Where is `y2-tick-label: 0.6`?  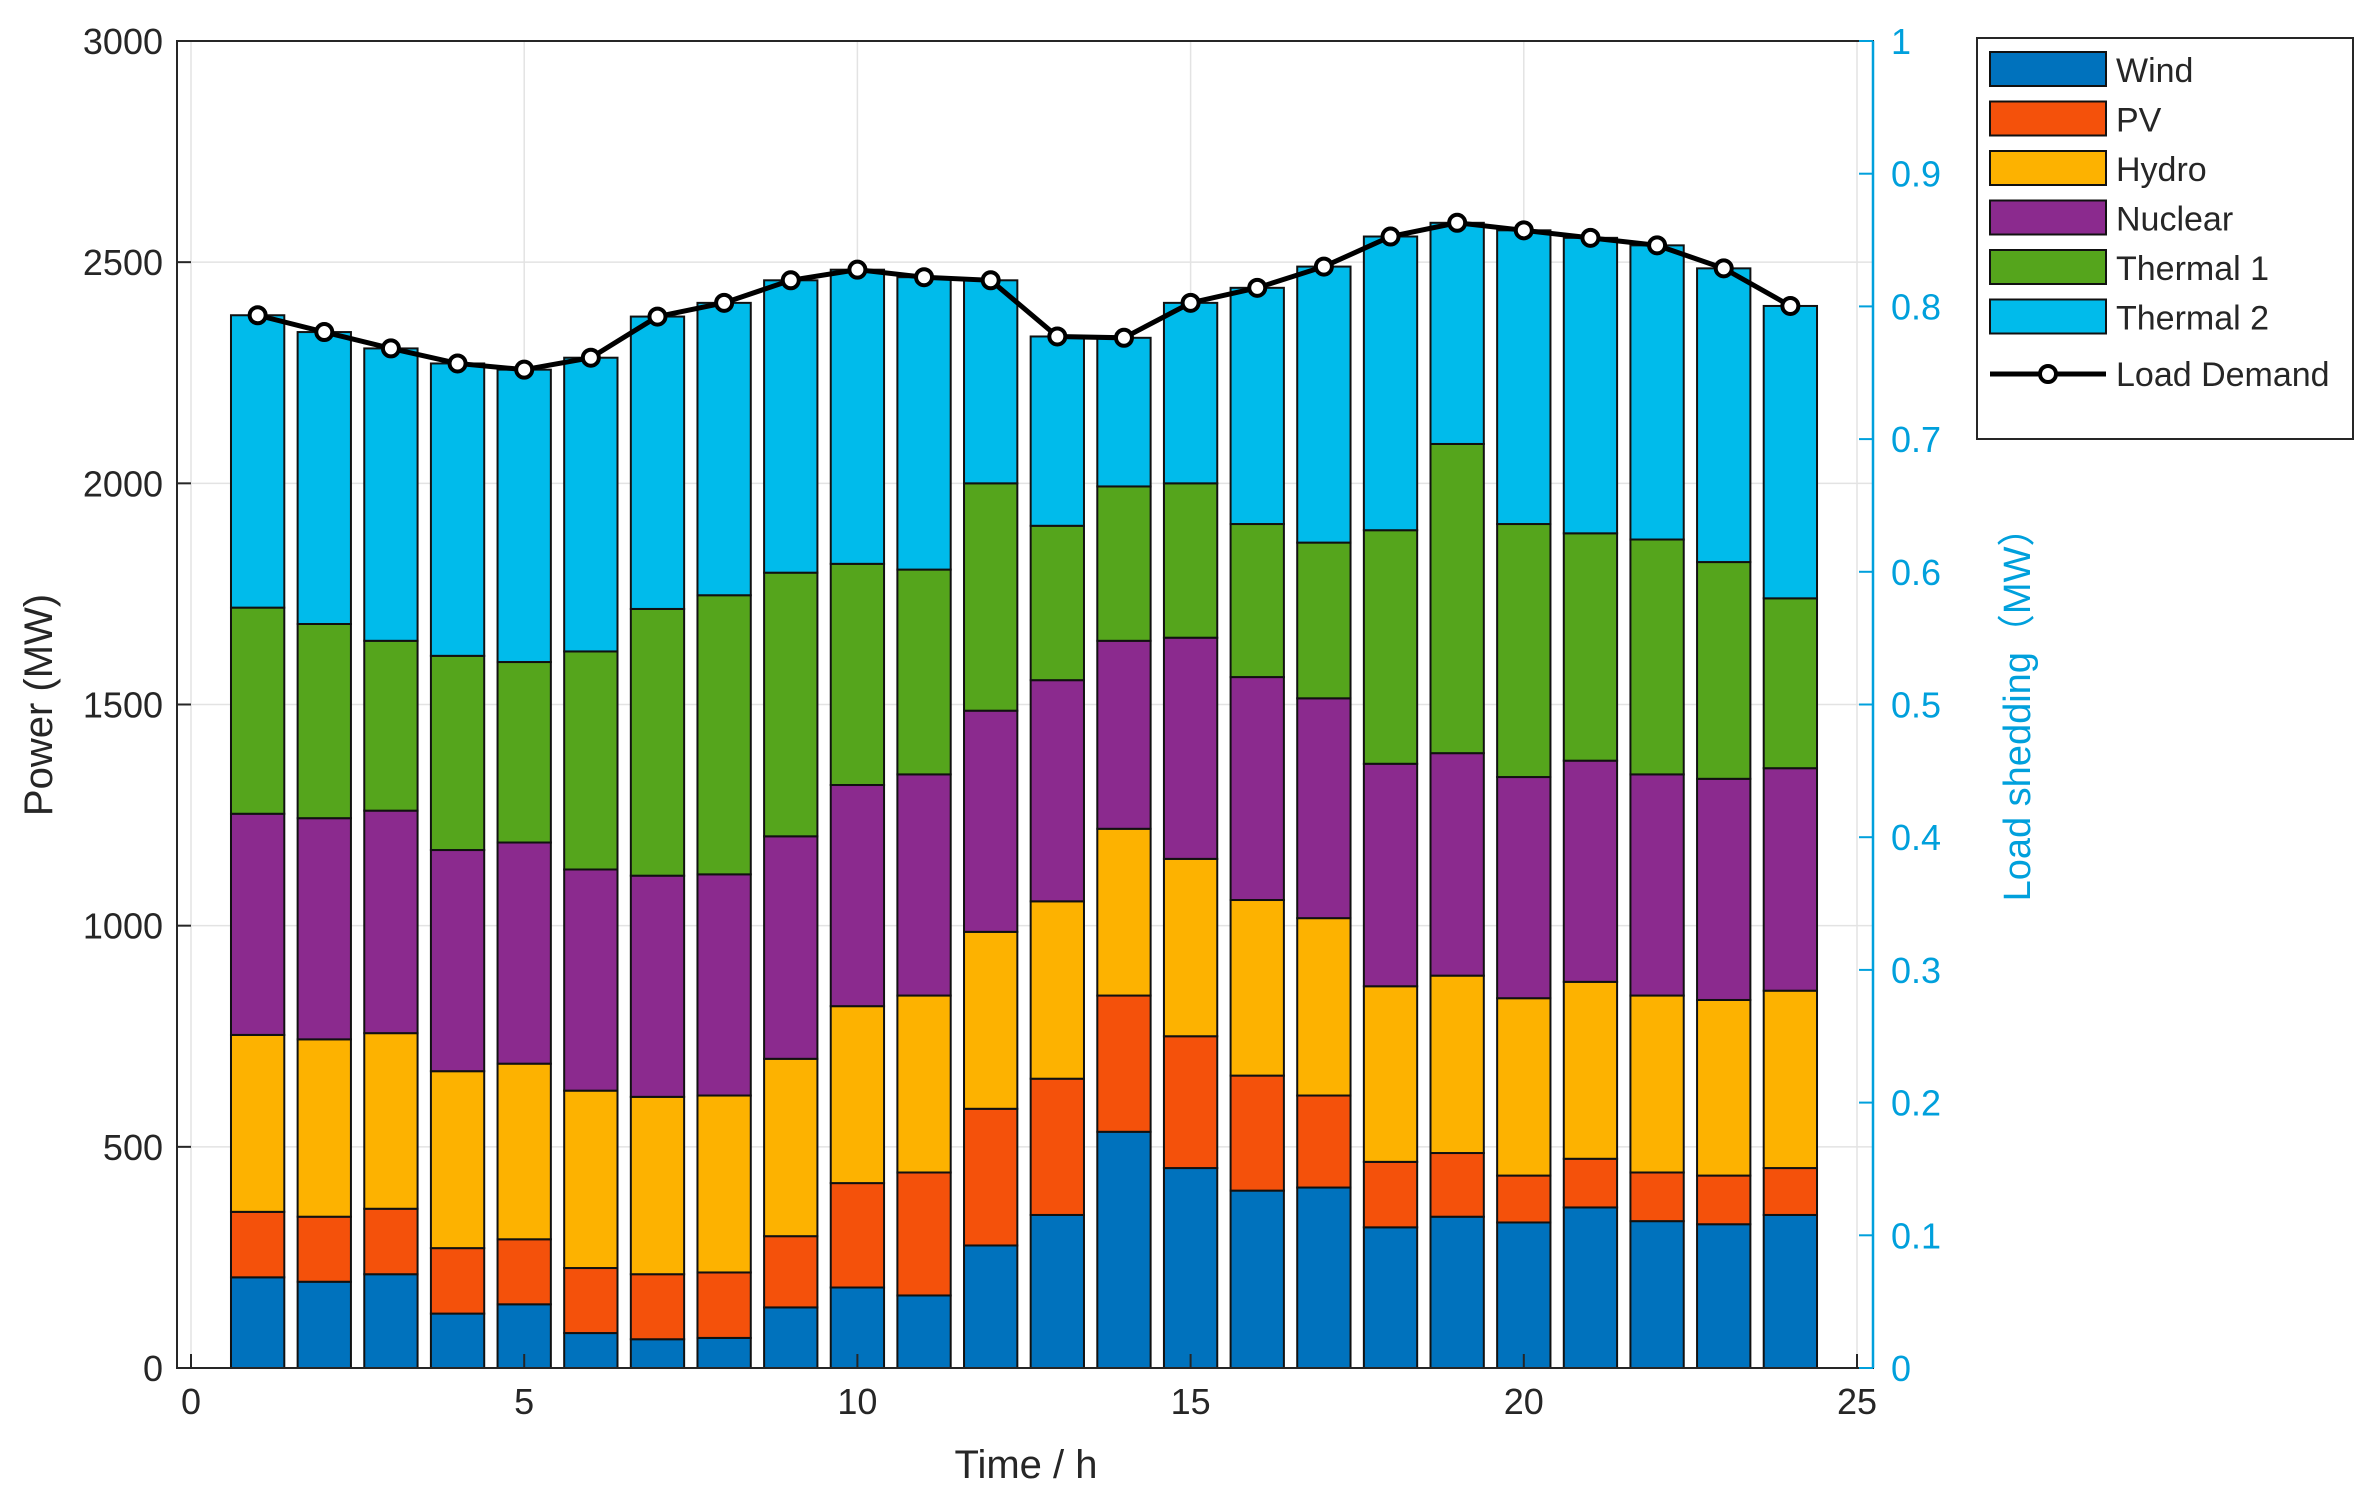
y2-tick-label: 0.6 is located at coordinates (1916, 572).